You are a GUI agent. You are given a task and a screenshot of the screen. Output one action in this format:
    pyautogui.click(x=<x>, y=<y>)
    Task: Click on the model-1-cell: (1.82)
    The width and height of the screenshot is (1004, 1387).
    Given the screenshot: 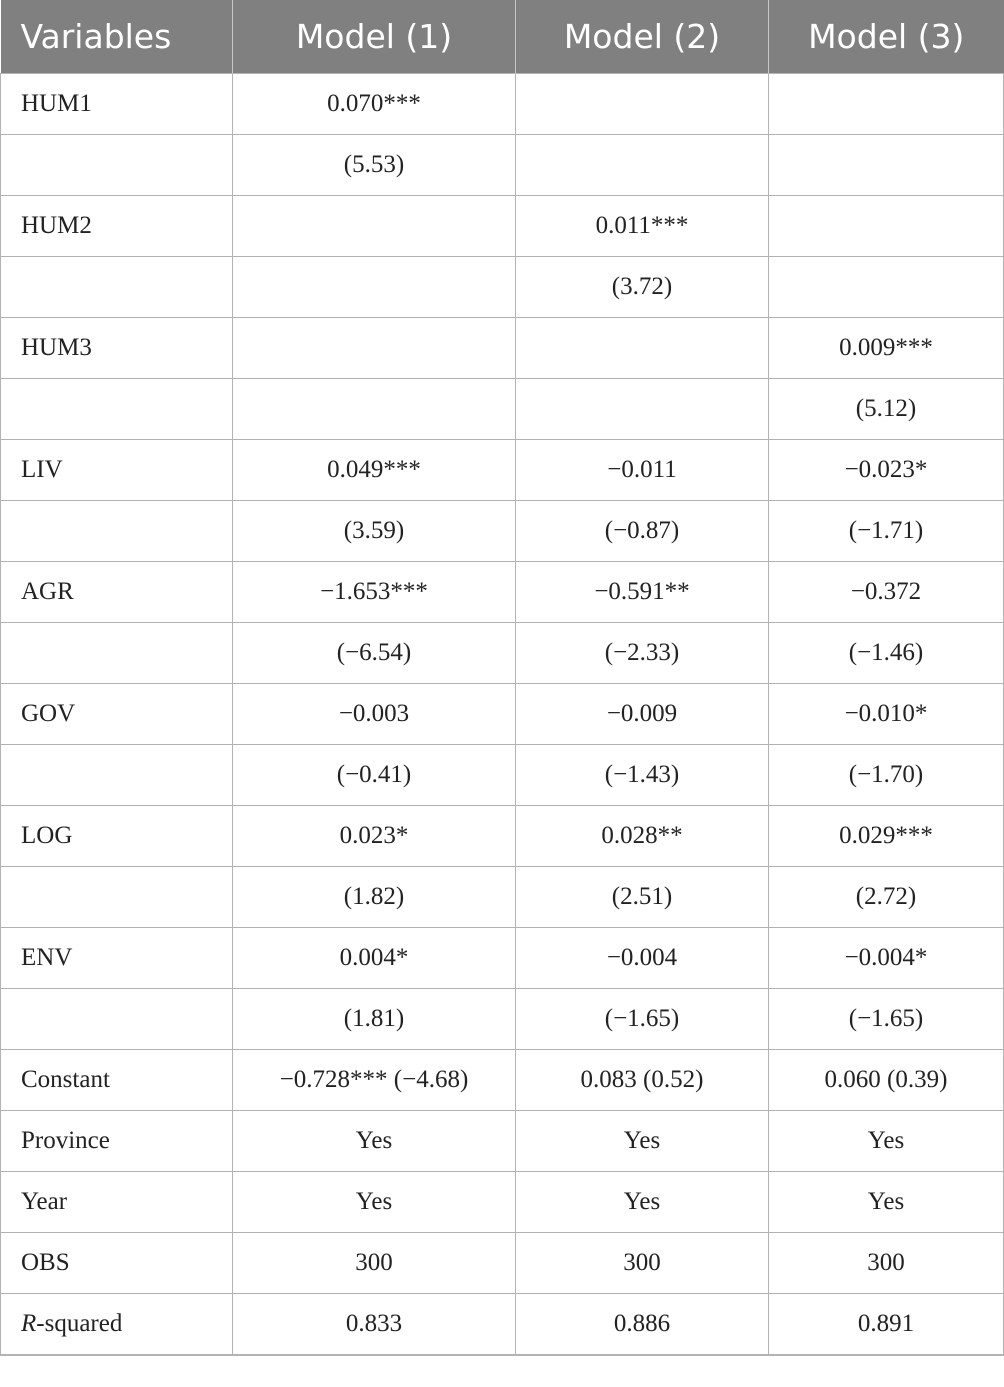 What is the action you would take?
    pyautogui.click(x=374, y=897)
    